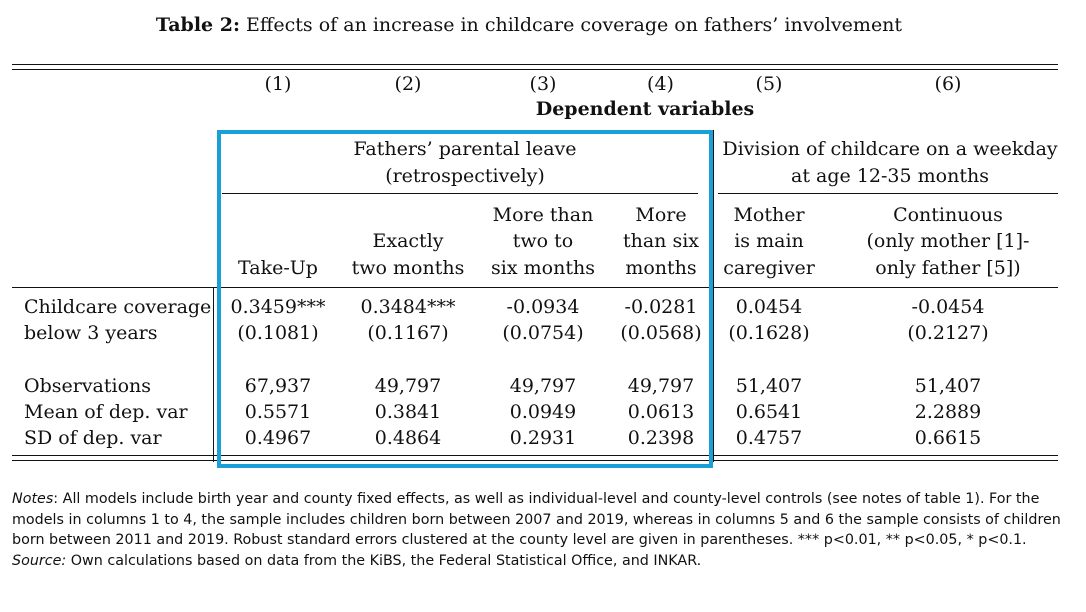 This screenshot has width=1086, height=612. I want to click on dependent-variables-label: Dependent variables, so click(645, 109).